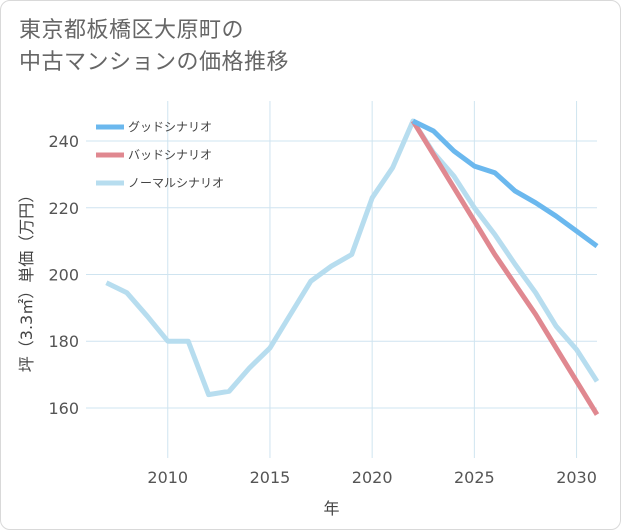 The image size is (621, 530). Describe the element at coordinates (26, 279) in the screenshot. I see `y-axis-title: 坪（3.3㎡）単価（万円）` at that location.